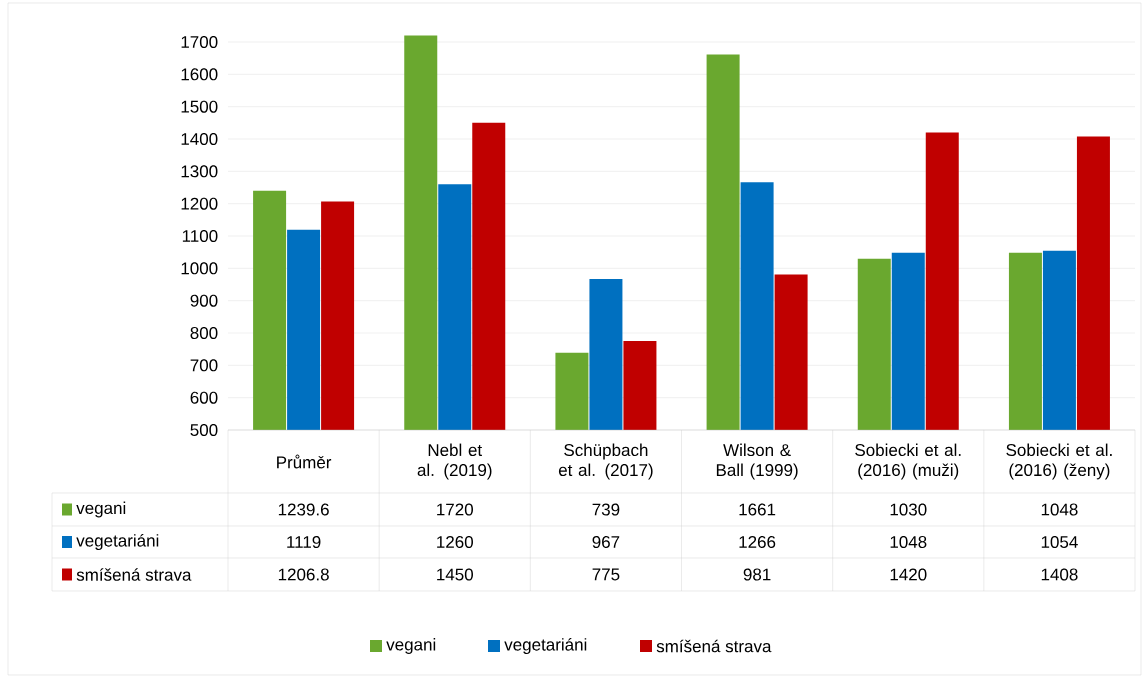 Image resolution: width=1144 pixels, height=677 pixels. What do you see at coordinates (545, 646) in the screenshot?
I see `text: vegetariáni` at bounding box center [545, 646].